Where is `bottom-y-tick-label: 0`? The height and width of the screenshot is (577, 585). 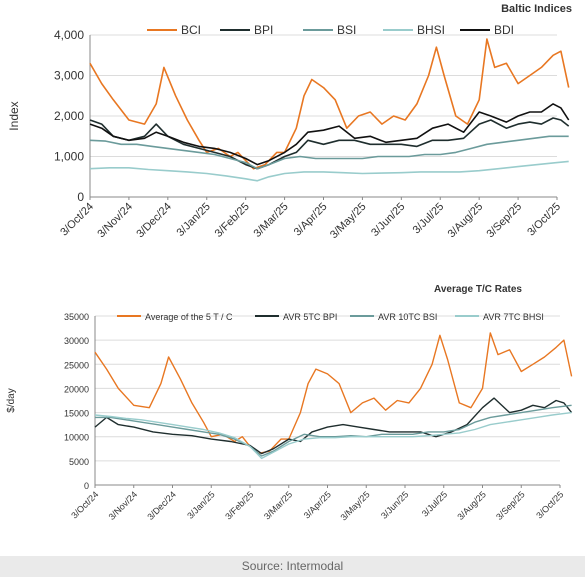 bottom-y-tick-label: 0 is located at coordinates (86, 486).